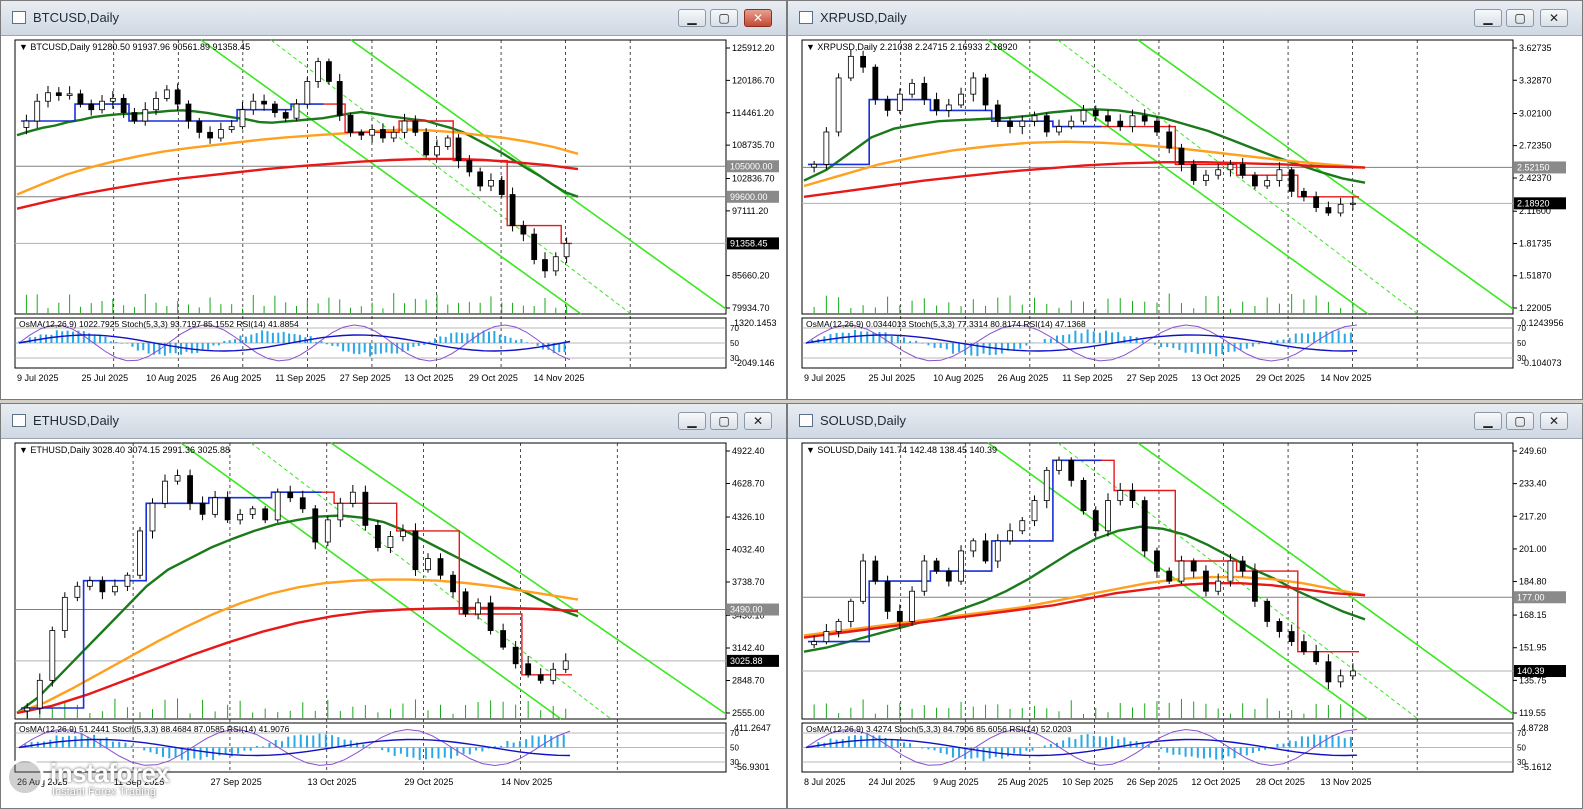  Describe the element at coordinates (1084, 589) in the screenshot. I see `moving-average-line` at that location.